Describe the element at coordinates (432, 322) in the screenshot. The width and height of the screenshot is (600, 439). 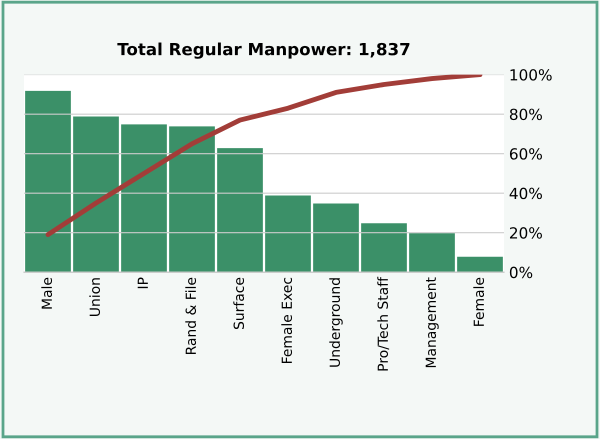
I see `x-tick-label: Management` at that location.